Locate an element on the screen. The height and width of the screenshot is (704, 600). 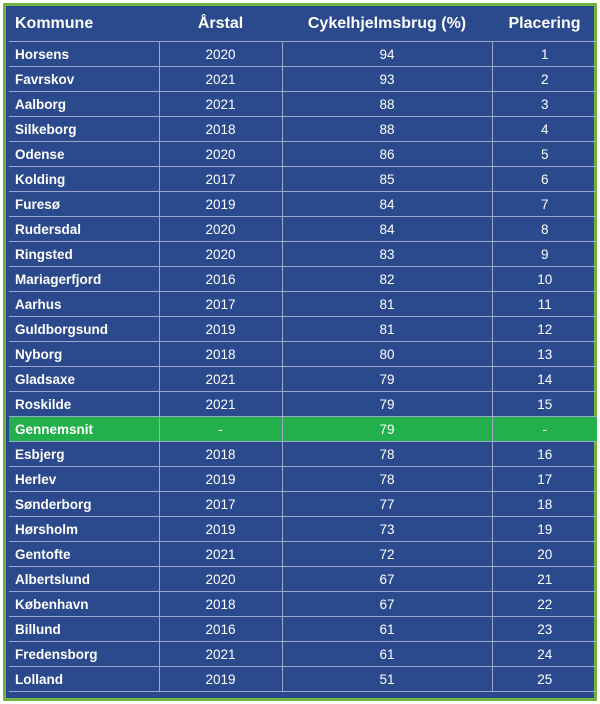
table-row: Furesø 2019 84 7 is located at coordinates (303, 204).